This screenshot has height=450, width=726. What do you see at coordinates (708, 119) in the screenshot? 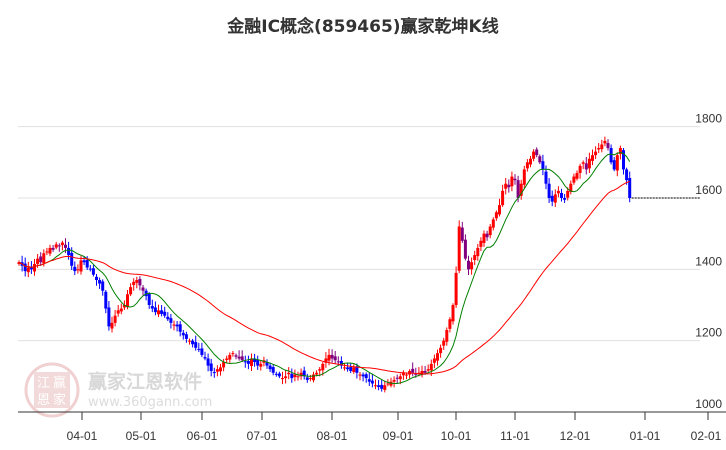
I see `y-tick-label: 1800` at bounding box center [708, 119].